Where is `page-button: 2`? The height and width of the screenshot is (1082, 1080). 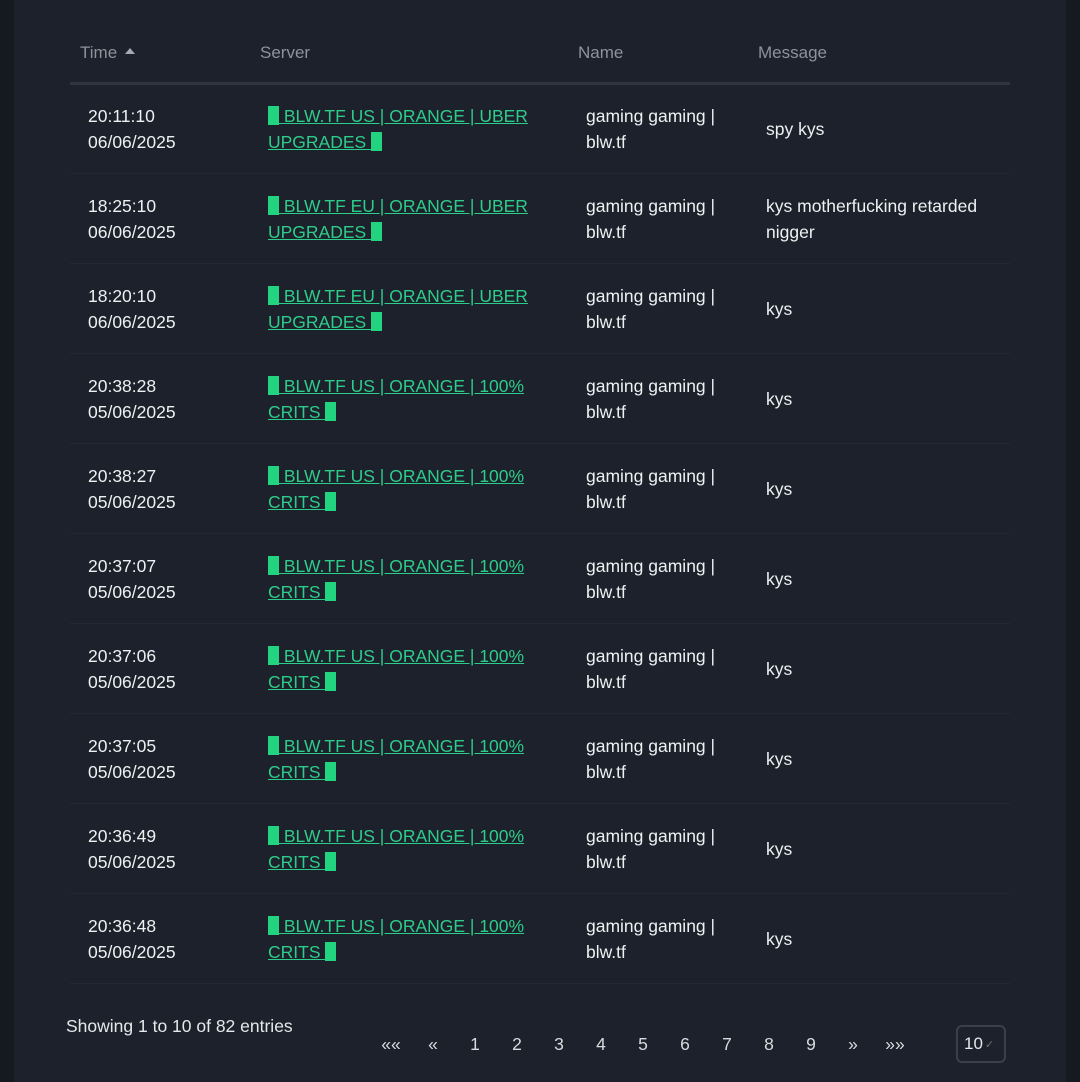 page-button: 2 is located at coordinates (517, 1043).